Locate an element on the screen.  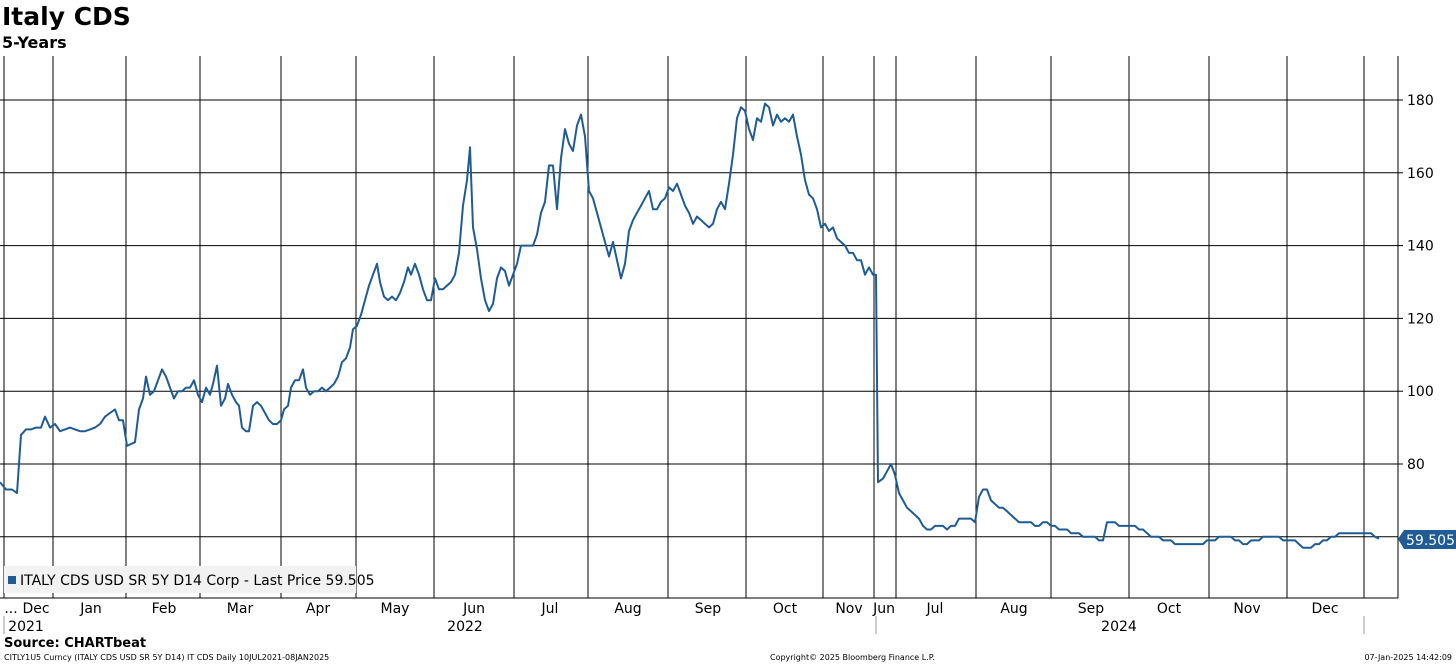
last-price-badge-shape is located at coordinates (1427, 539).